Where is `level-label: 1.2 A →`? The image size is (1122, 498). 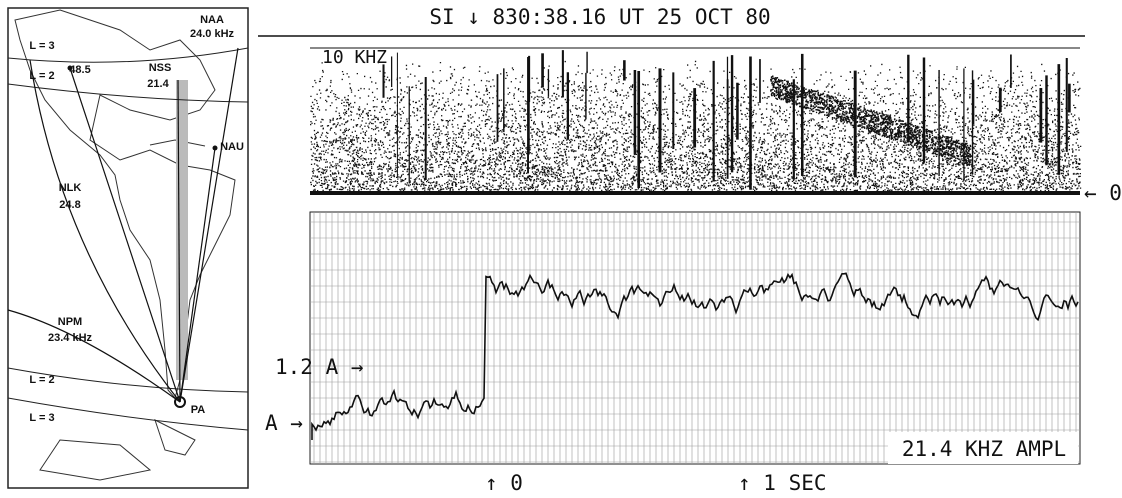
level-label: 1.2 A → is located at coordinates (319, 367).